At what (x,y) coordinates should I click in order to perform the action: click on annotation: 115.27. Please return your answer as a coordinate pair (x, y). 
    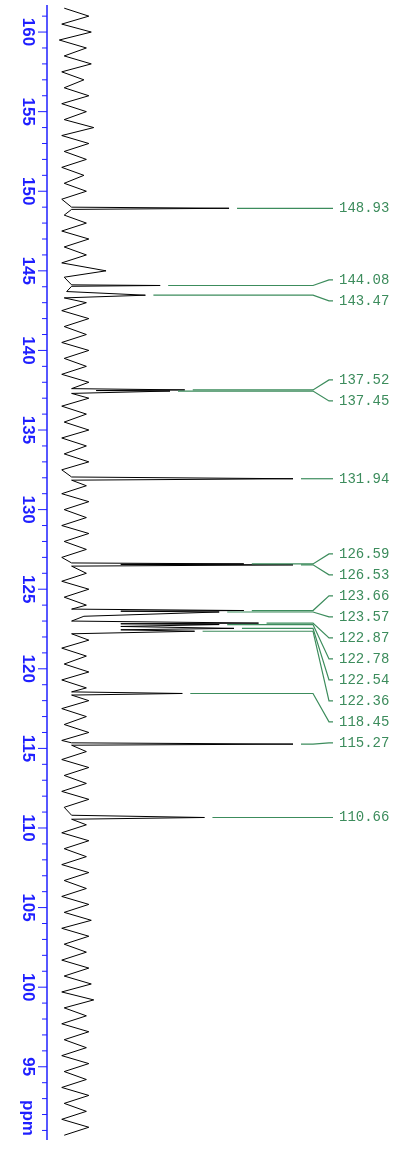
    Looking at the image, I should click on (364, 742).